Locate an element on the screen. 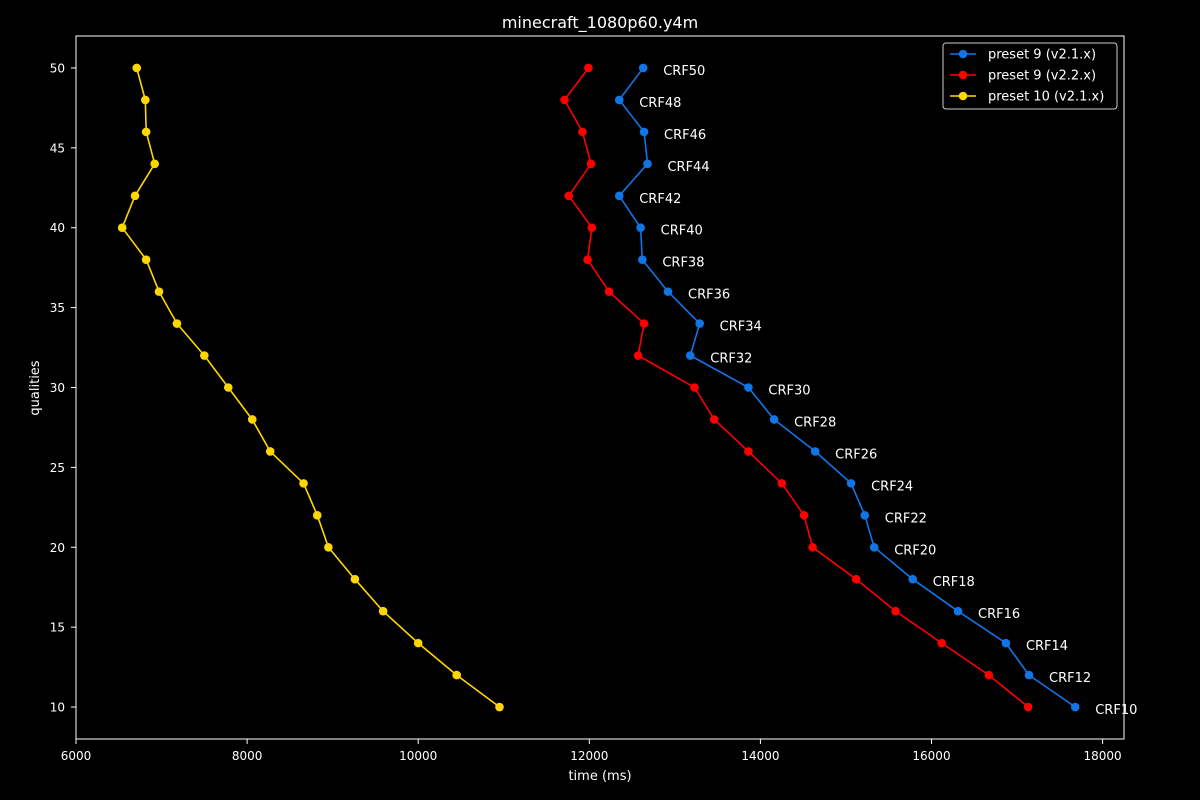 The height and width of the screenshot is (800, 1200). point-label: CRF26 is located at coordinates (856, 454).